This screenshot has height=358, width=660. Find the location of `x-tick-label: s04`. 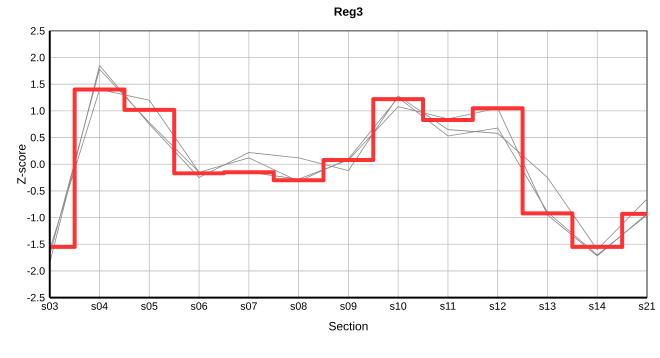

x-tick-label: s04 is located at coordinates (99, 306).